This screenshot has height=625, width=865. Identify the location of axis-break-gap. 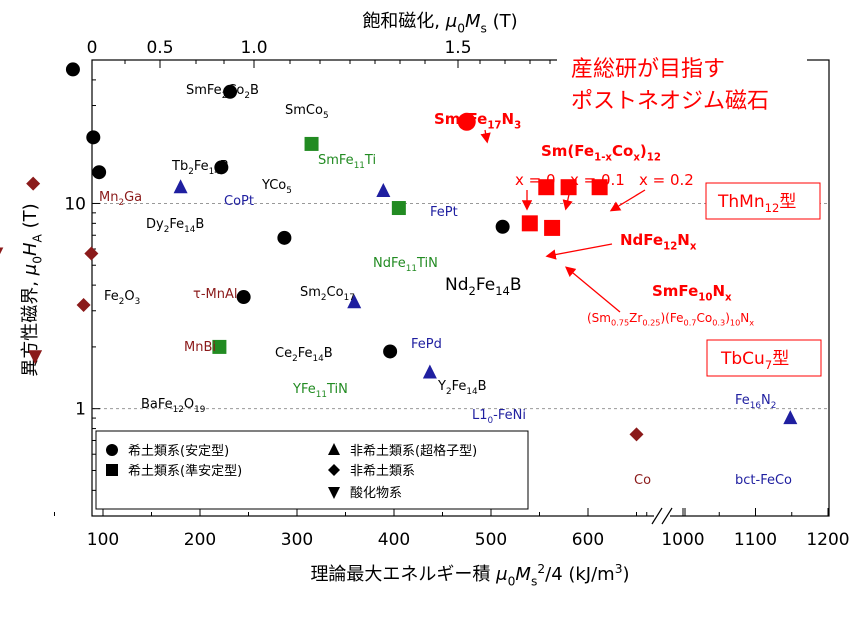
(662, 516).